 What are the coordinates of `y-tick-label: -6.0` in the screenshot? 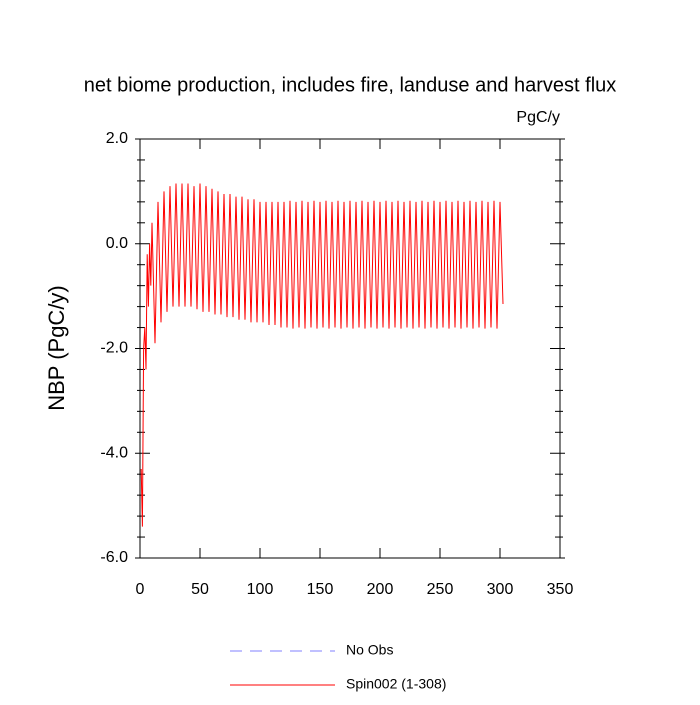 It's located at (114, 557).